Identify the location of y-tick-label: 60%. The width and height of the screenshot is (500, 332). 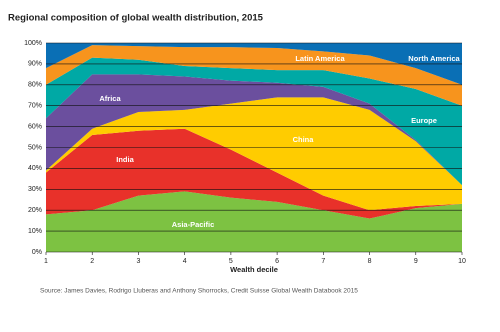
(35, 126).